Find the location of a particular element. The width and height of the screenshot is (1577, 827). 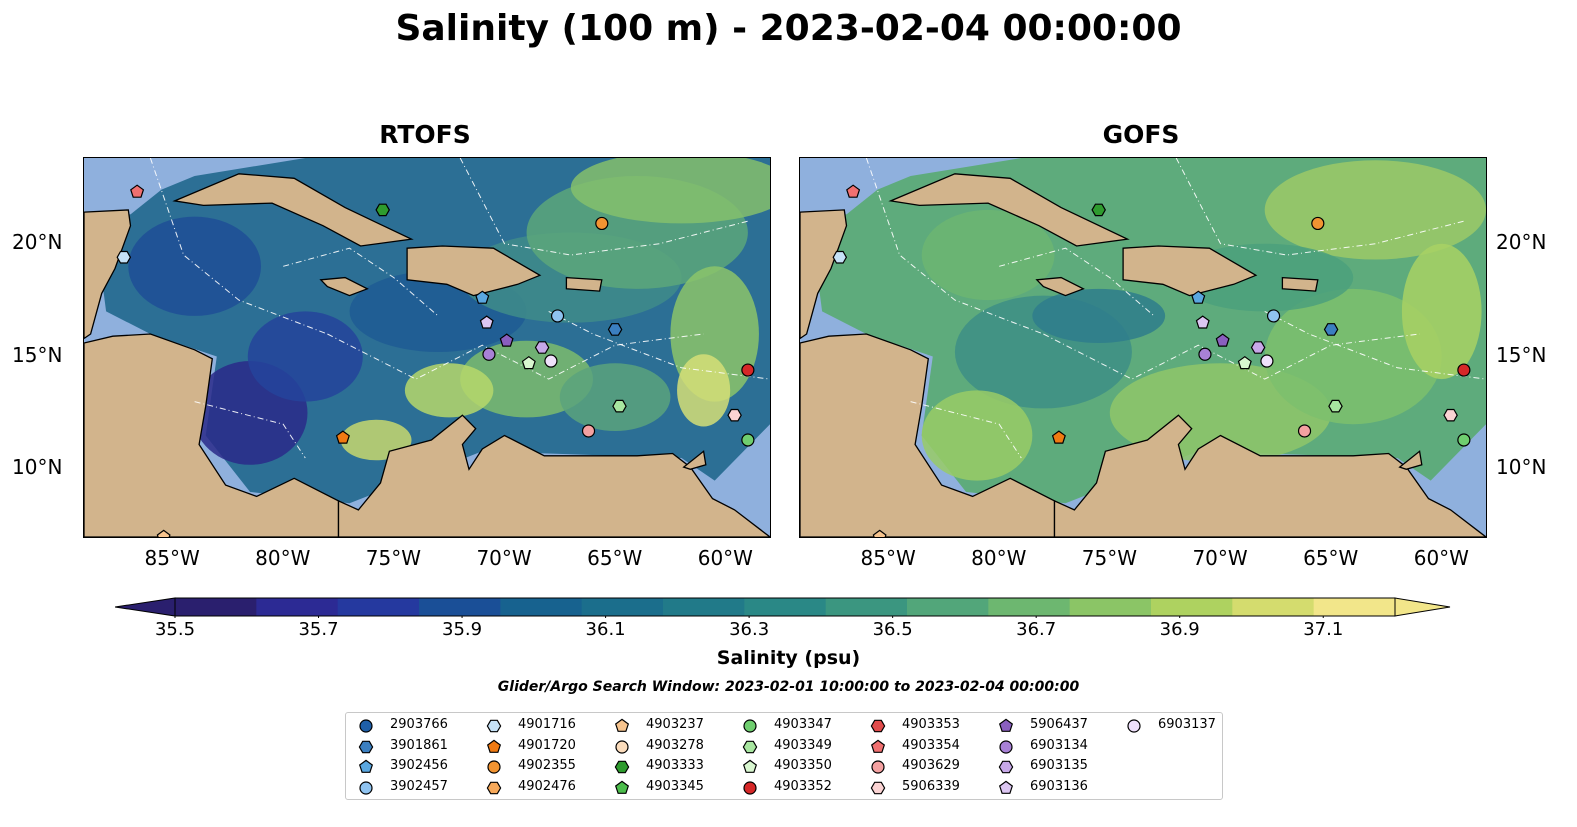

legend-label: 3902457 is located at coordinates (419, 786).